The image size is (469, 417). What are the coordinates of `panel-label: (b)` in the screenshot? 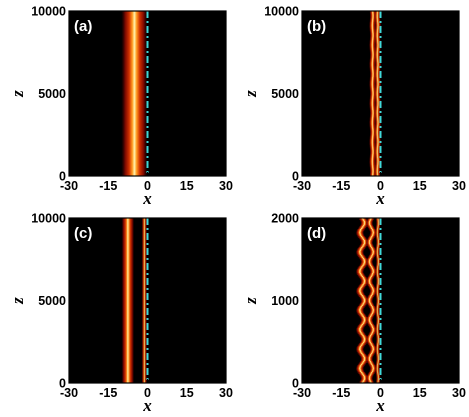 It's located at (316, 26).